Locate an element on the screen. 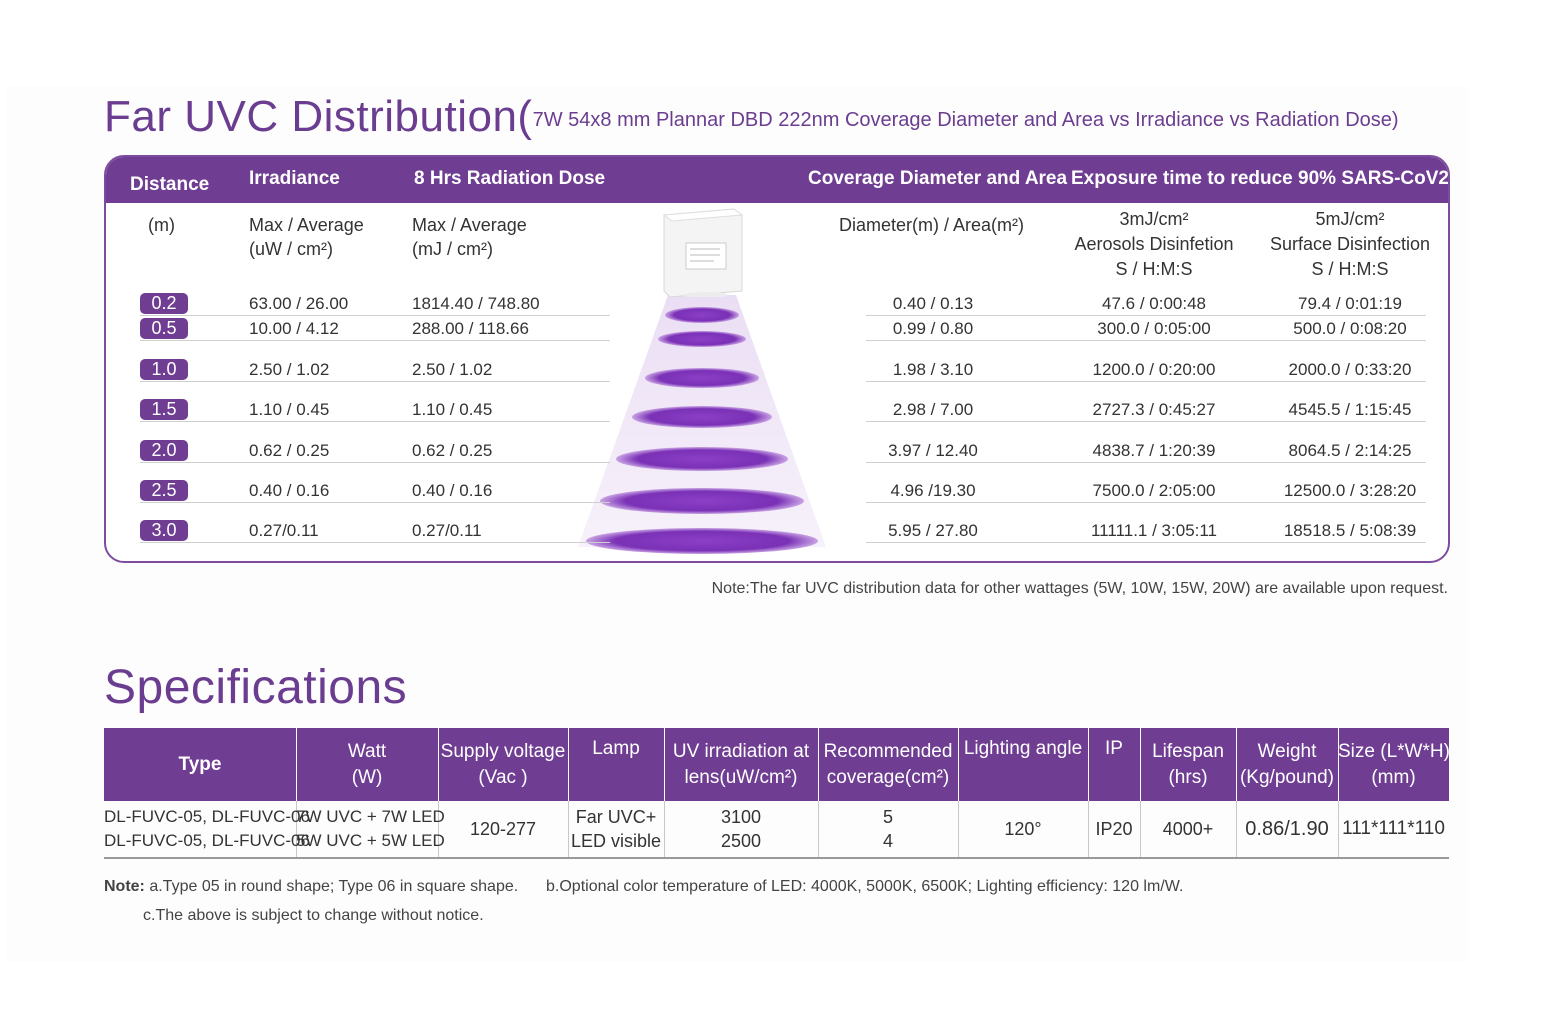 This screenshot has width=1560, height=1016. spec-cell-watt: 7W UVC + 7W LED 5W UVC + 5W LED is located at coordinates (370, 828).